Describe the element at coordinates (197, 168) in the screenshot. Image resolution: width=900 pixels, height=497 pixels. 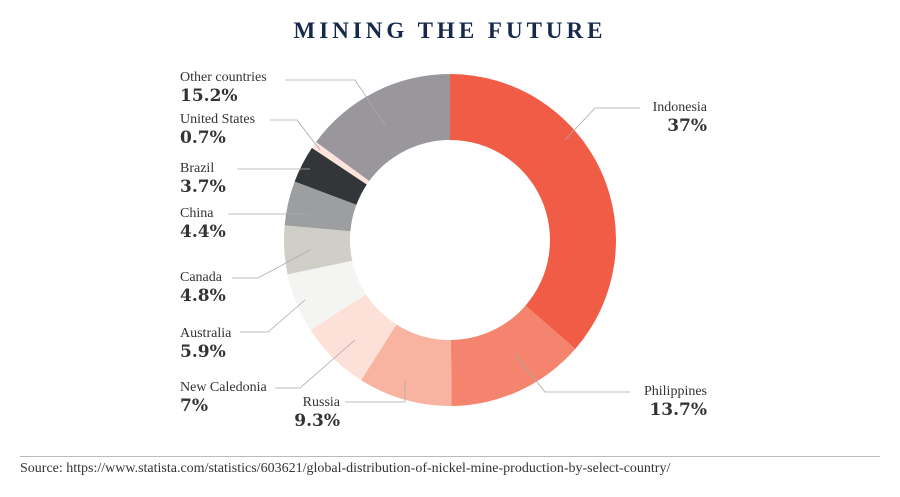
I see `slice-label-name: Brazil` at that location.